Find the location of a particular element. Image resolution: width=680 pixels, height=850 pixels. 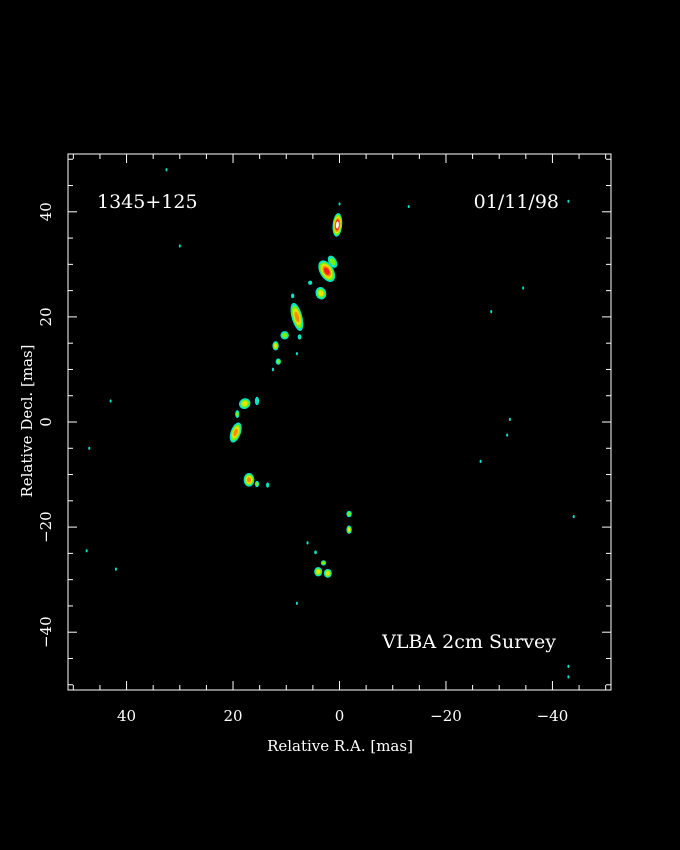

y-tick-label: −20 is located at coordinates (46, 527).